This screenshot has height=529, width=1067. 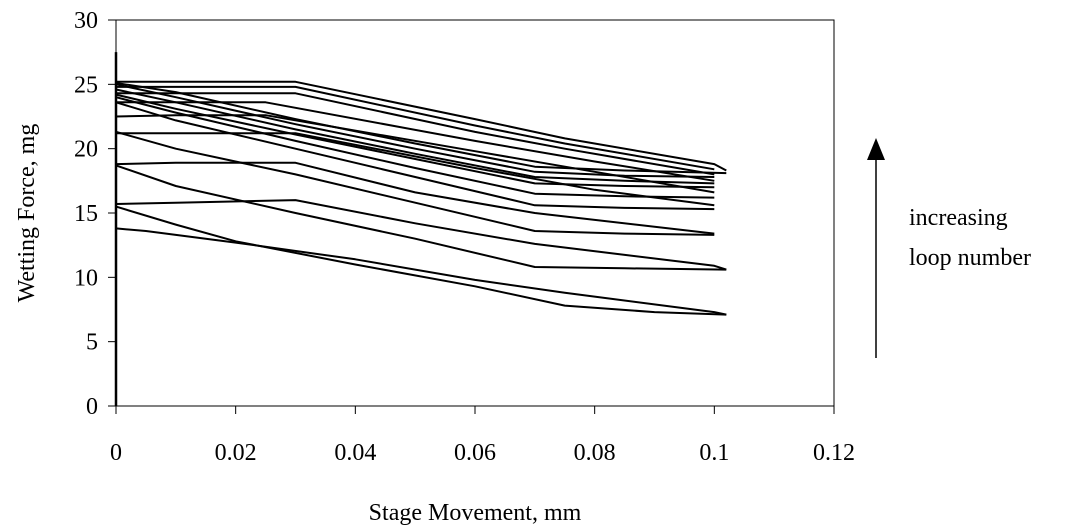 I want to click on y-axis-ticks: 0 5 10 15 20 25 30, so click(x=95, y=214).